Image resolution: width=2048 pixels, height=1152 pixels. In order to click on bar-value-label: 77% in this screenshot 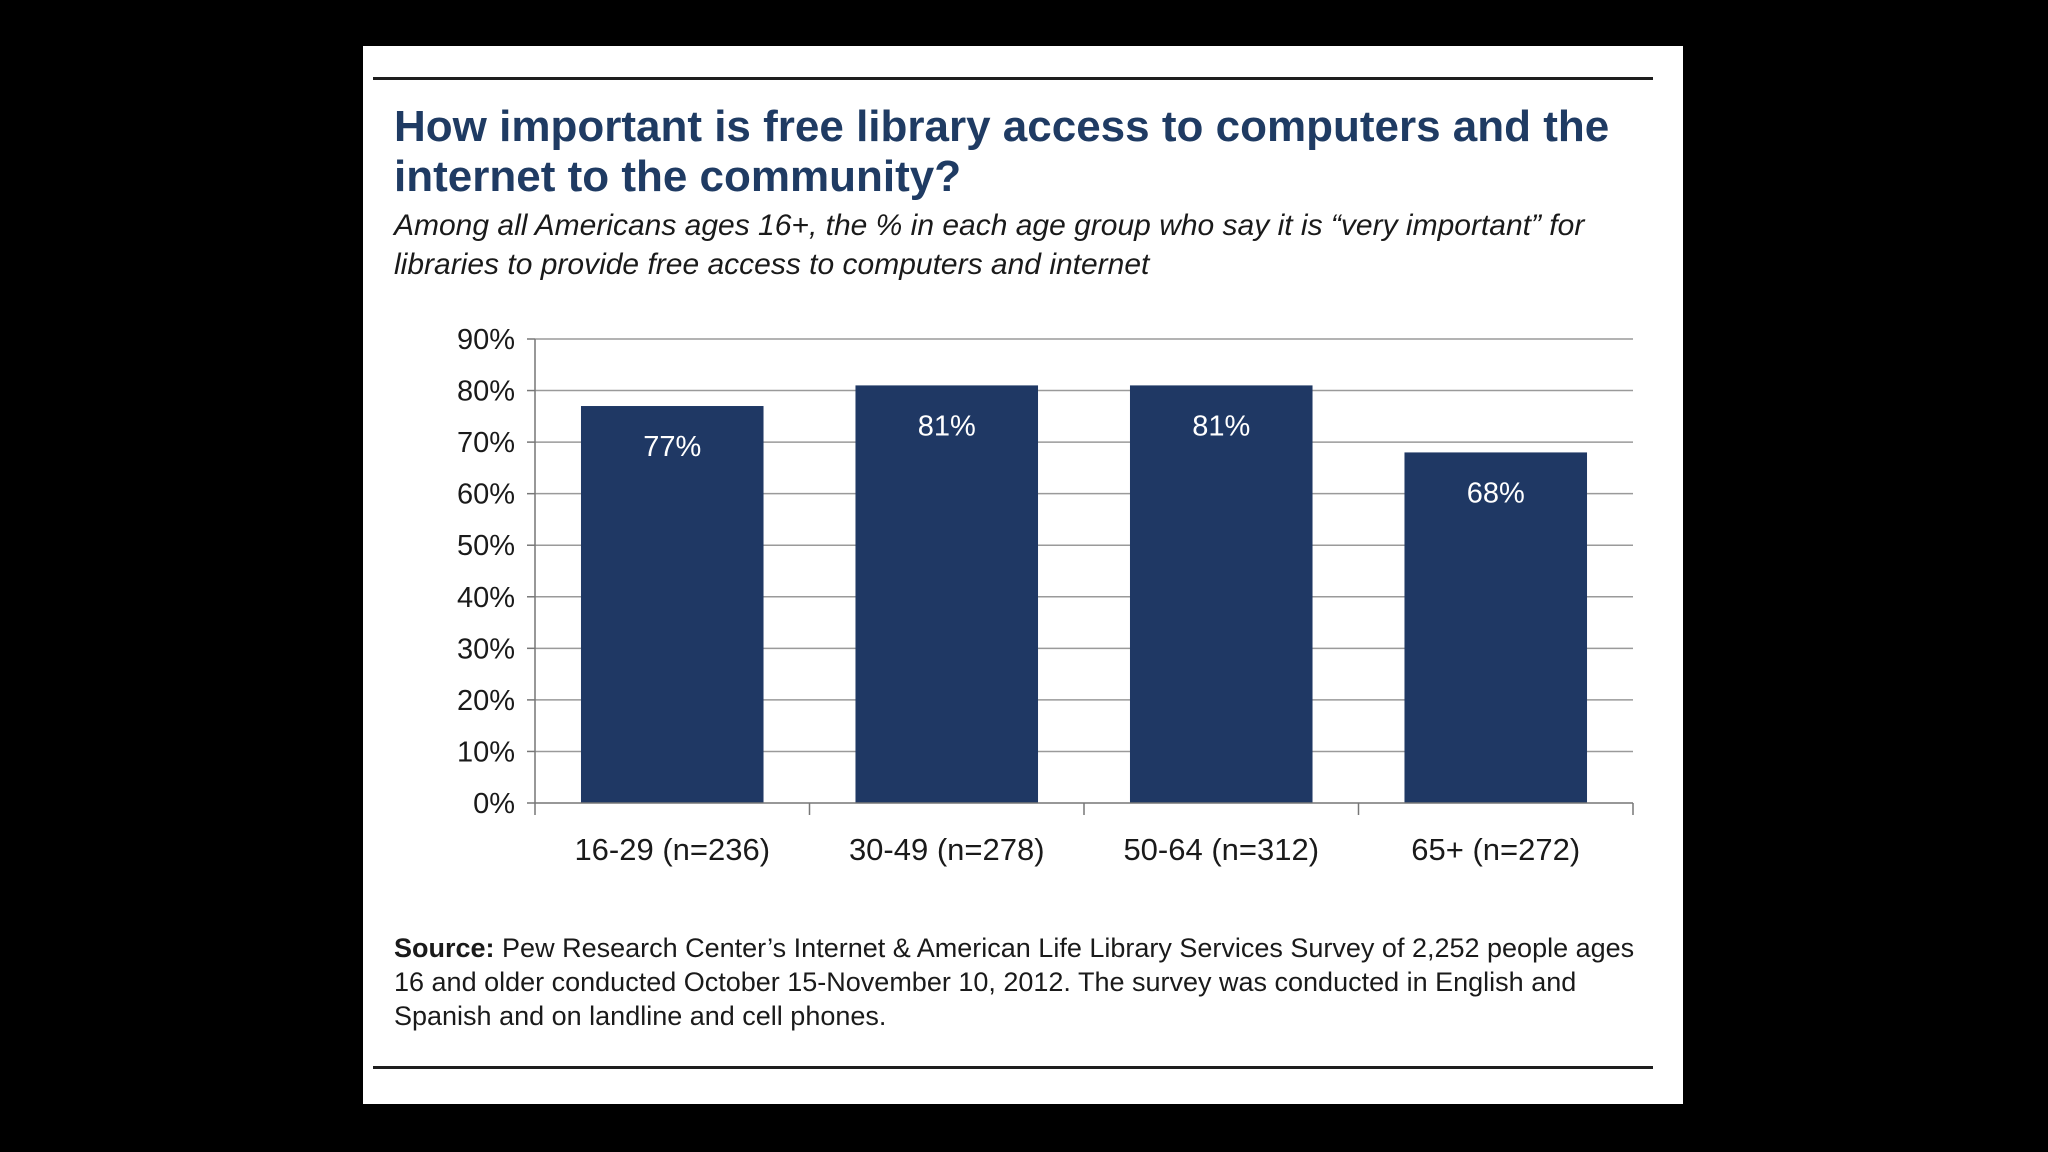, I will do `click(672, 447)`.